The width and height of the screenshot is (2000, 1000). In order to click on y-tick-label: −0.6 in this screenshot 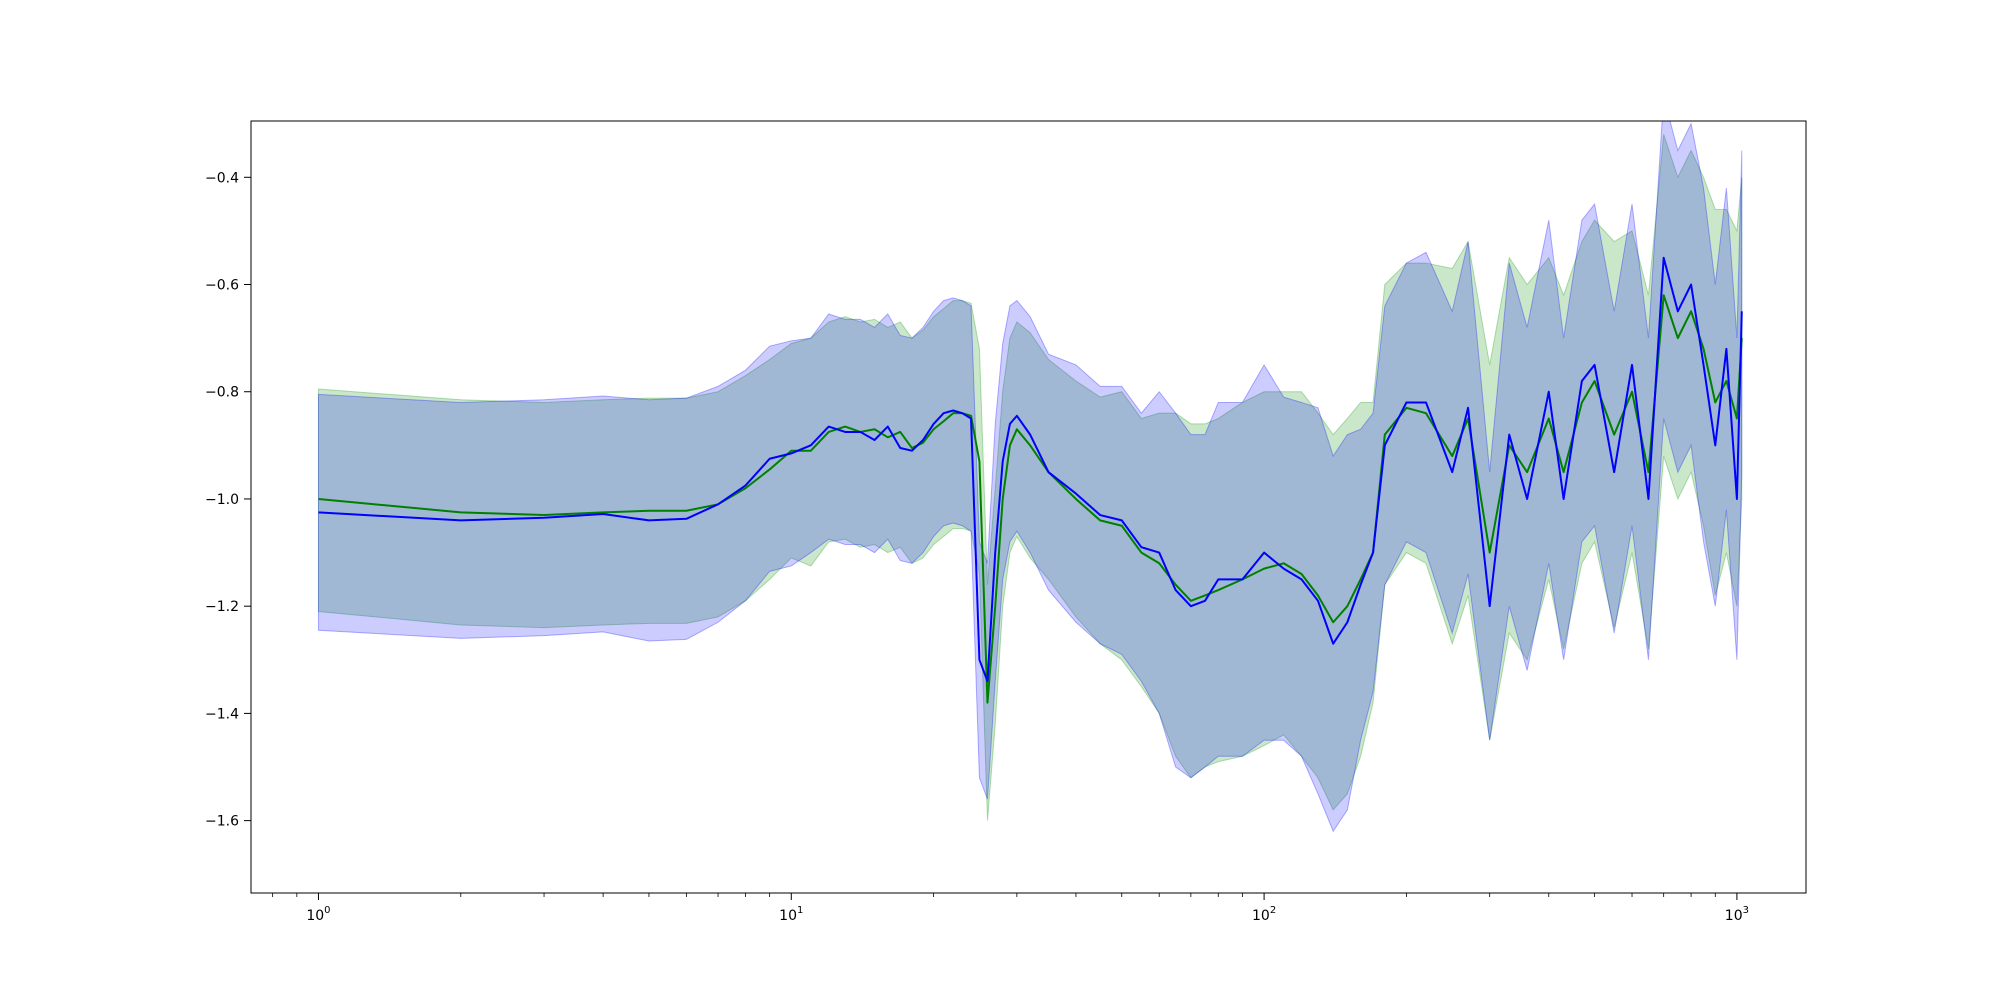, I will do `click(222, 286)`.